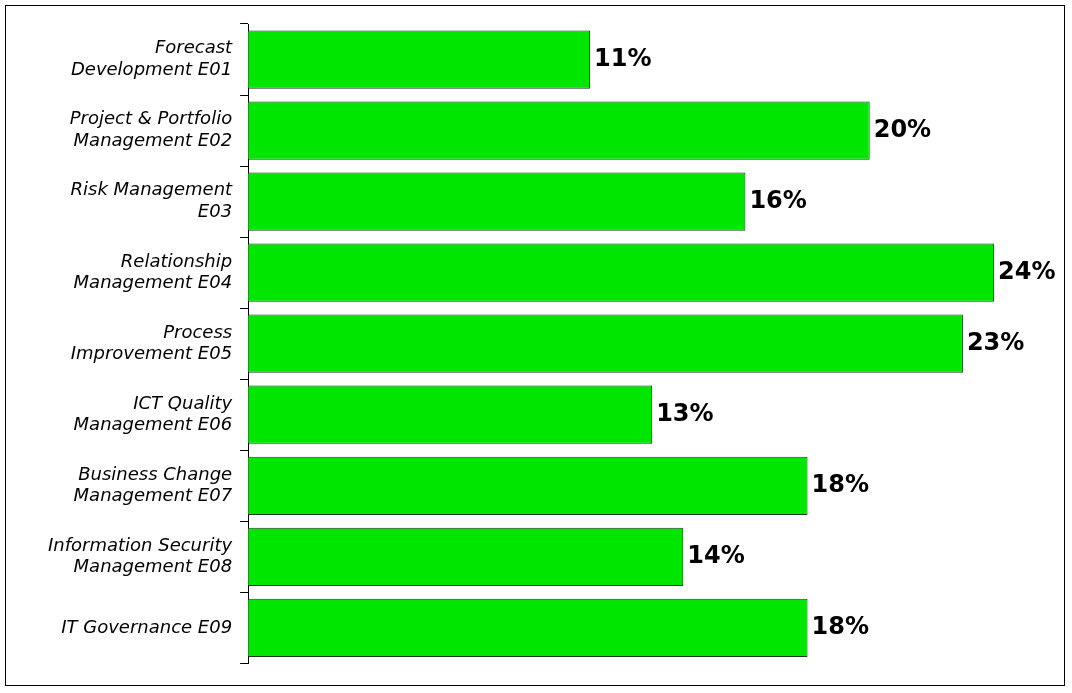  What do you see at coordinates (152, 57) in the screenshot?
I see `y-tick-label: Forecast Development E01` at bounding box center [152, 57].